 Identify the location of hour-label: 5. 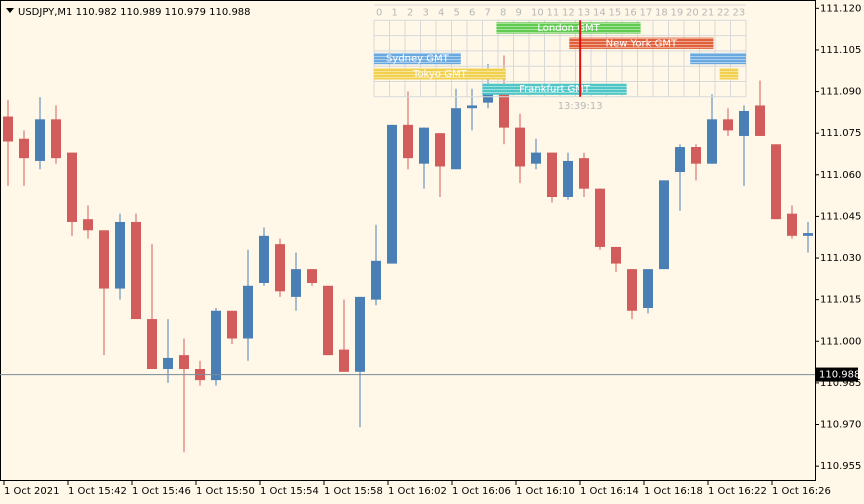
(457, 13).